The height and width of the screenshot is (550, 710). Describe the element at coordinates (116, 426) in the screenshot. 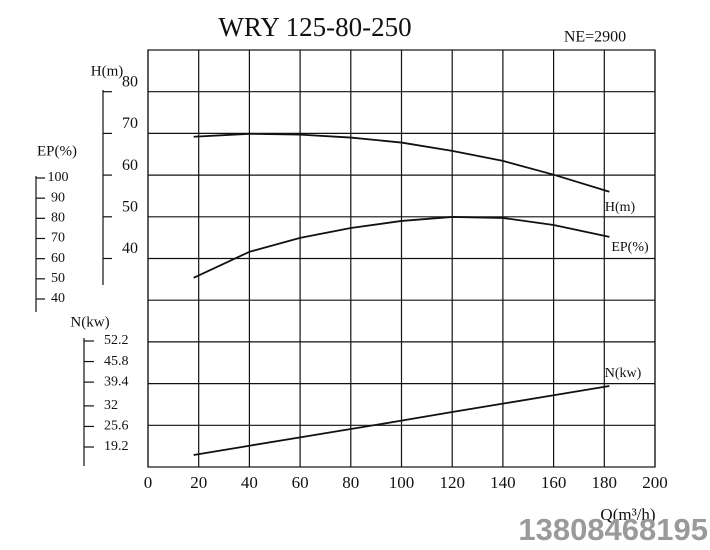

I see `y-tick-label: 25.6` at that location.